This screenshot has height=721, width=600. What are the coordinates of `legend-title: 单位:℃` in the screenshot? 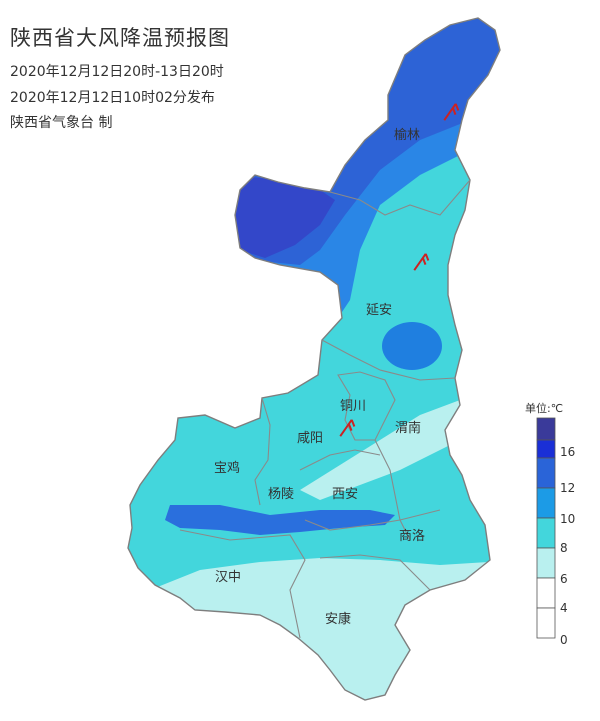 It's located at (544, 408).